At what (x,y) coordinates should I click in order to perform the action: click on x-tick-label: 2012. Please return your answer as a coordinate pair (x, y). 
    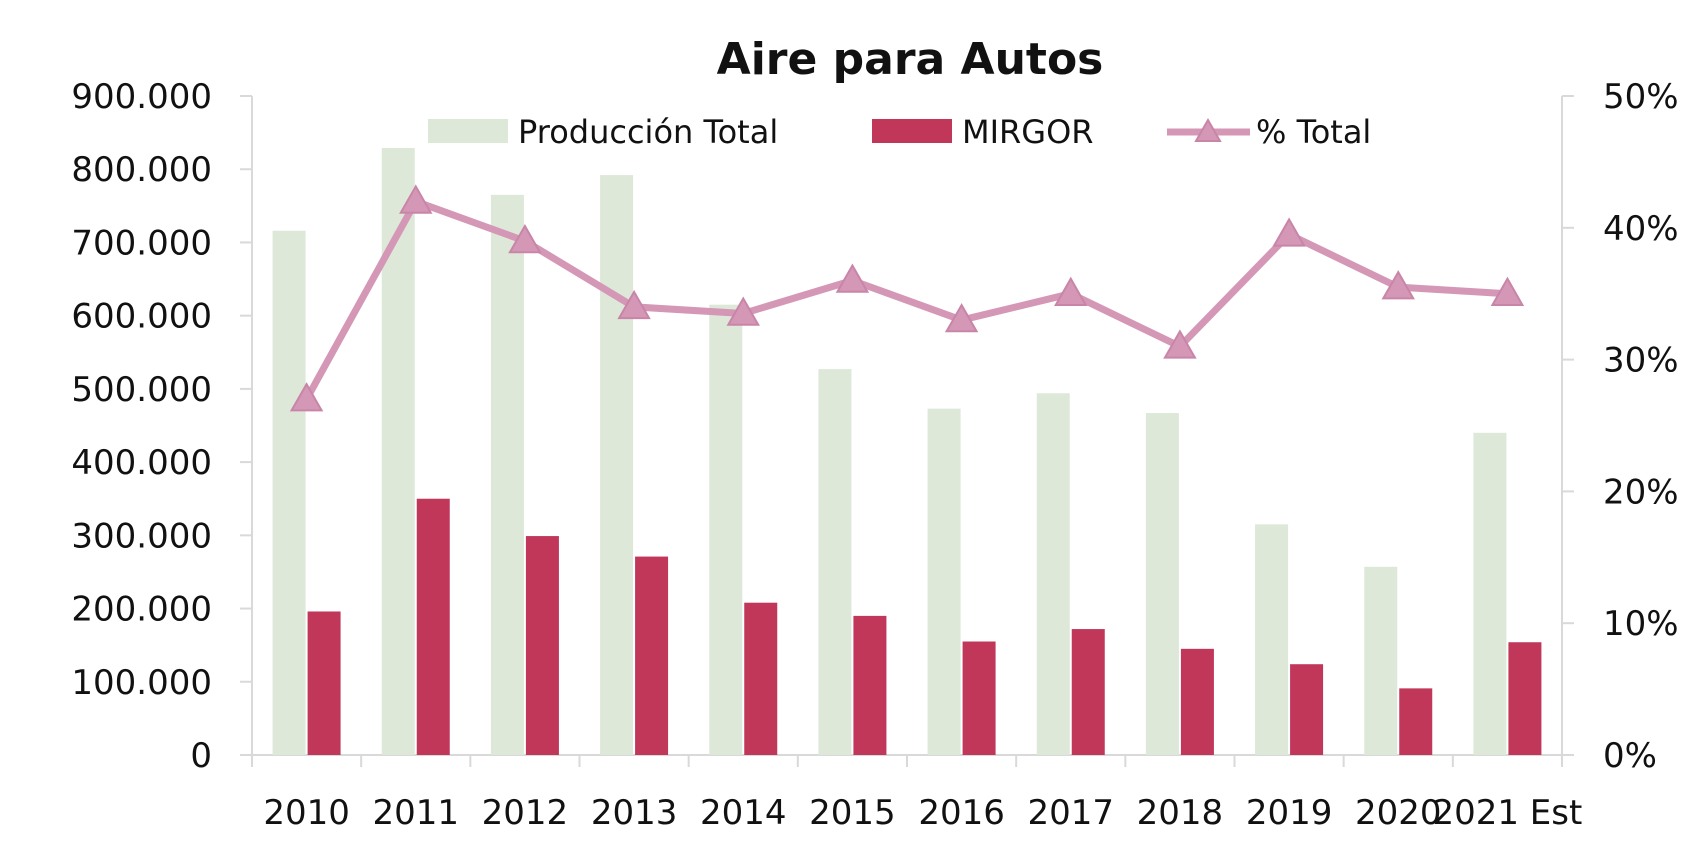
    Looking at the image, I should click on (525, 813).